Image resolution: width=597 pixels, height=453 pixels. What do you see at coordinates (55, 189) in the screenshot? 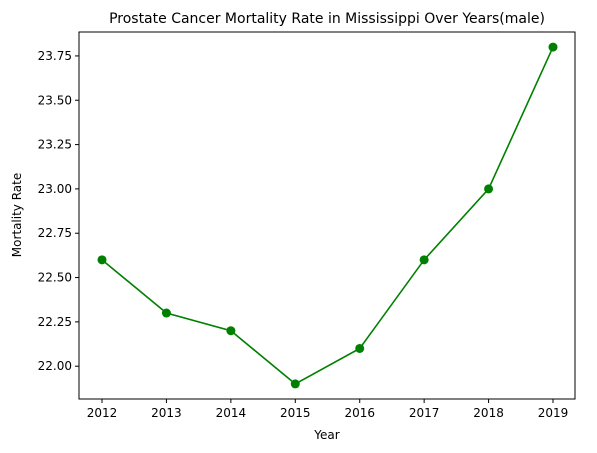
I see `y-tick-label: 23.00` at bounding box center [55, 189].